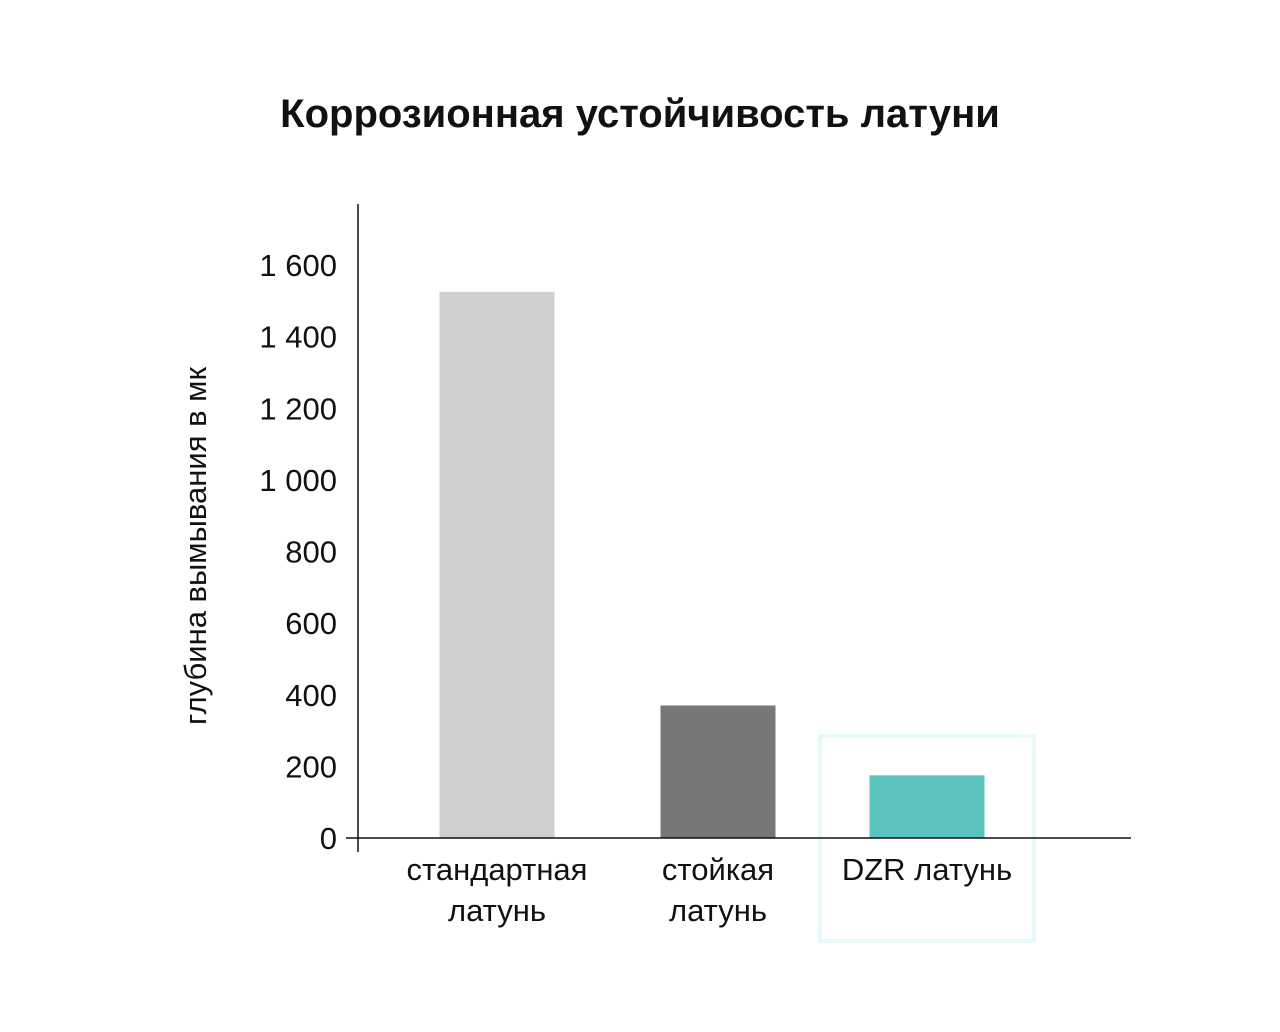  I want to click on category-label: DZR латунь, so click(927, 869).